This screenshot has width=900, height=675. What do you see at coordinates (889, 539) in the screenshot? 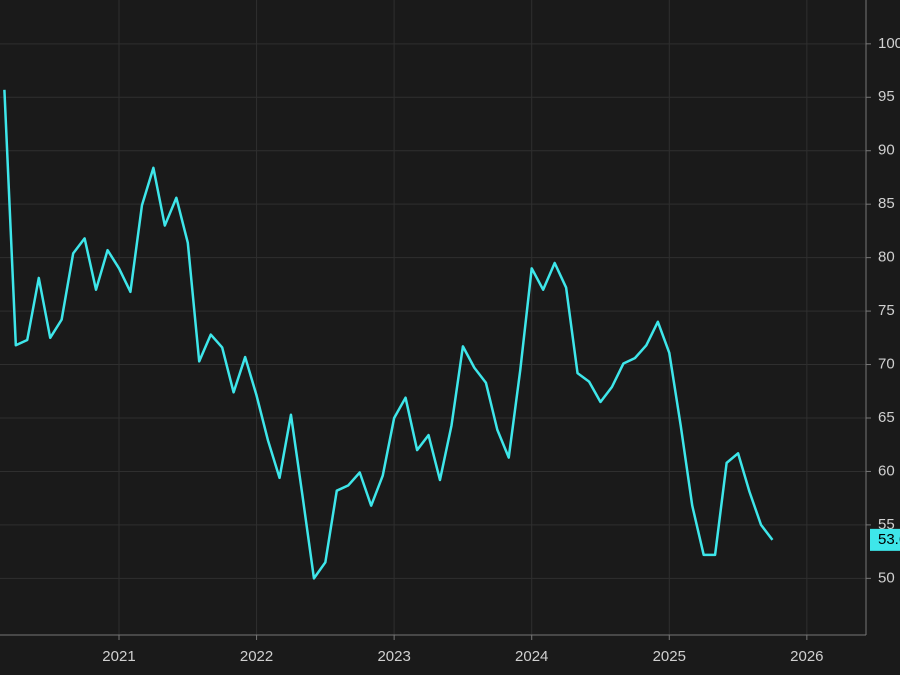
I see `last-value-label: 53.6` at bounding box center [889, 539].